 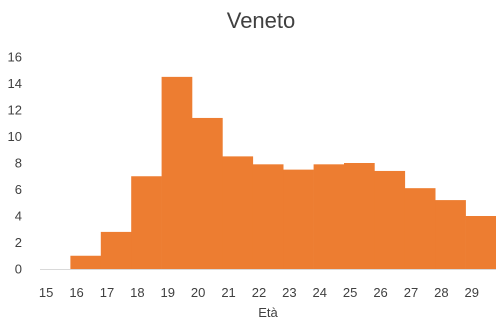 What do you see at coordinates (268, 312) in the screenshot?
I see `x-axis-label: Età` at bounding box center [268, 312].